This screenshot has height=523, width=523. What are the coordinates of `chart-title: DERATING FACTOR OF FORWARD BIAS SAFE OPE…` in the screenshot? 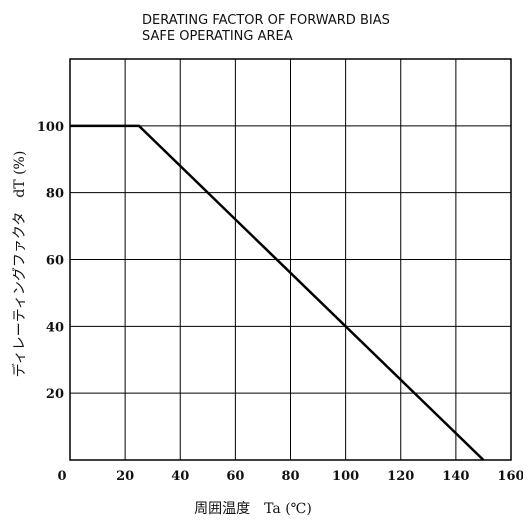 It's located at (266, 28).